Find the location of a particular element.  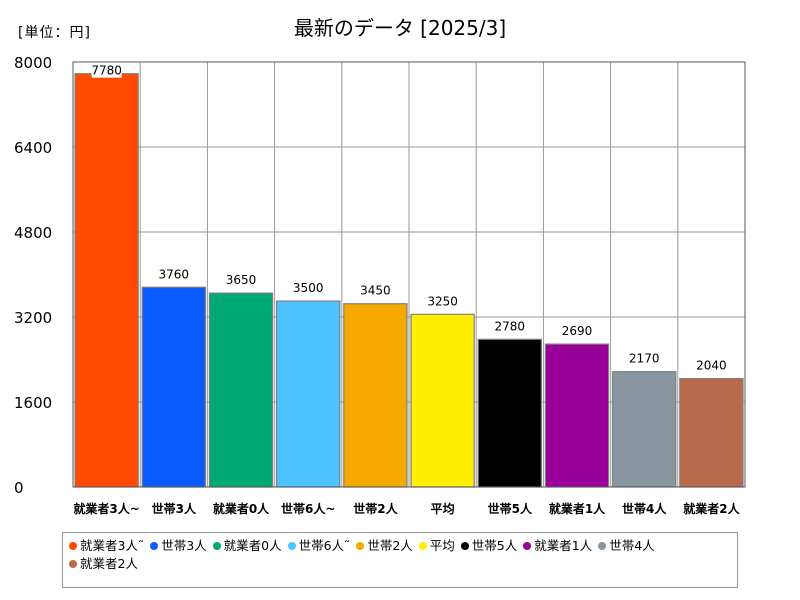

legend-item-3: 世帯6人˜ is located at coordinates (319, 546).